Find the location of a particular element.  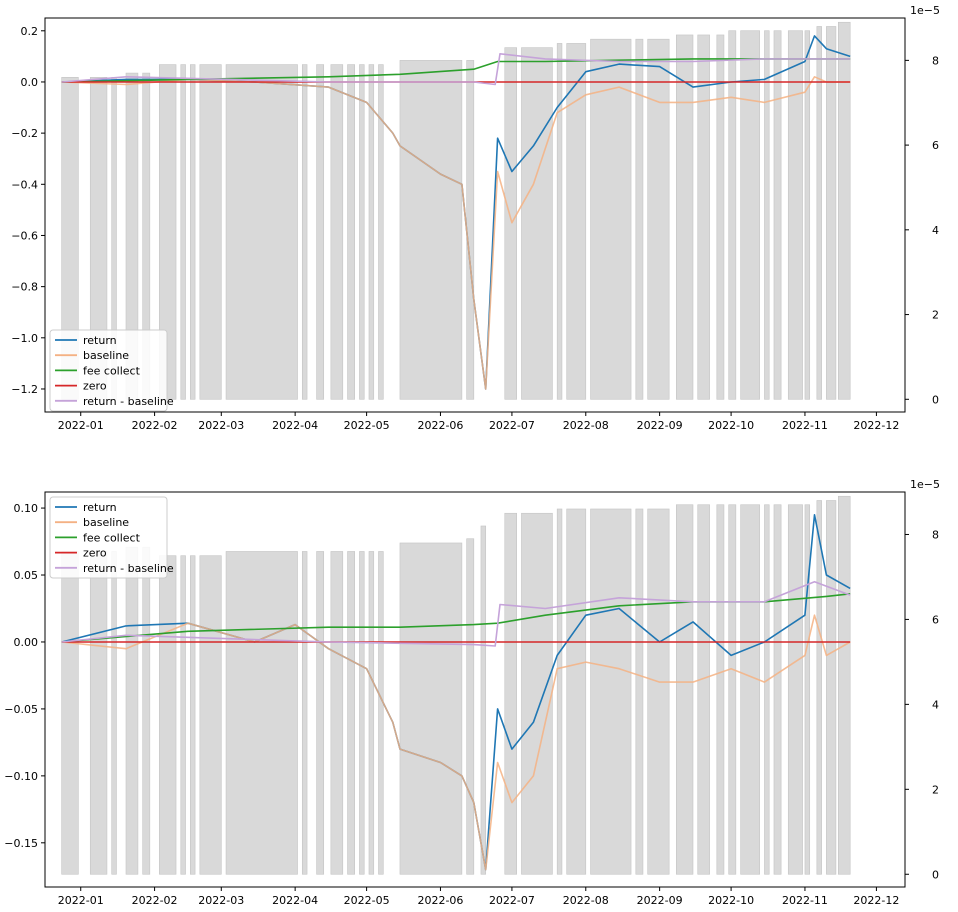

y-tick-label: 0.10 is located at coordinates (26, 508).